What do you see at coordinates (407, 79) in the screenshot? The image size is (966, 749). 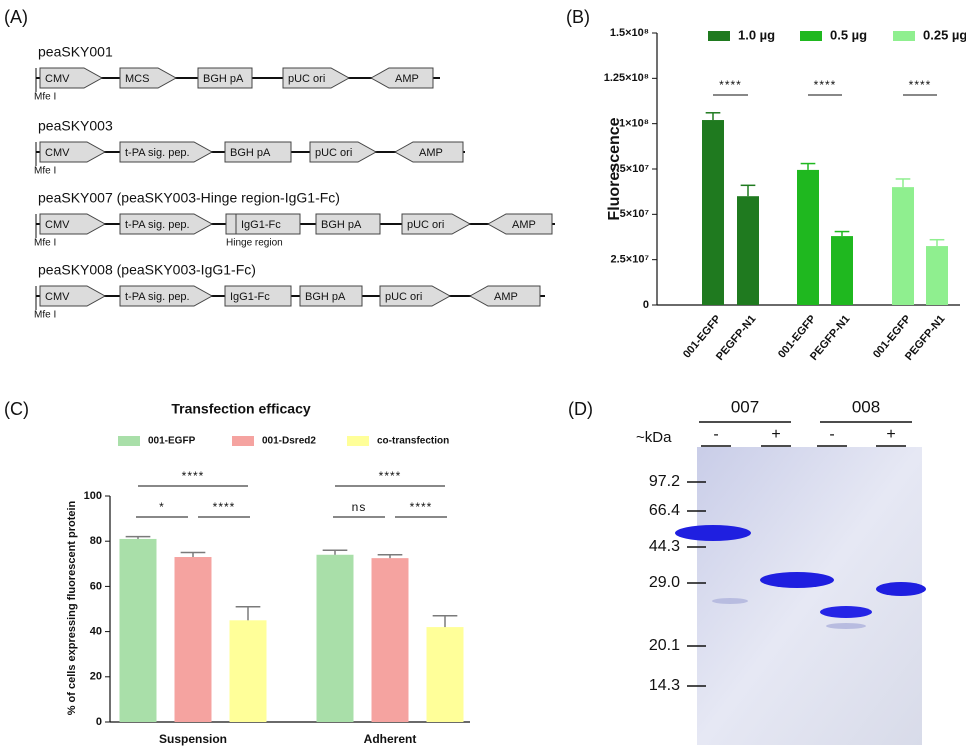 I see `element-label: AMP` at bounding box center [407, 79].